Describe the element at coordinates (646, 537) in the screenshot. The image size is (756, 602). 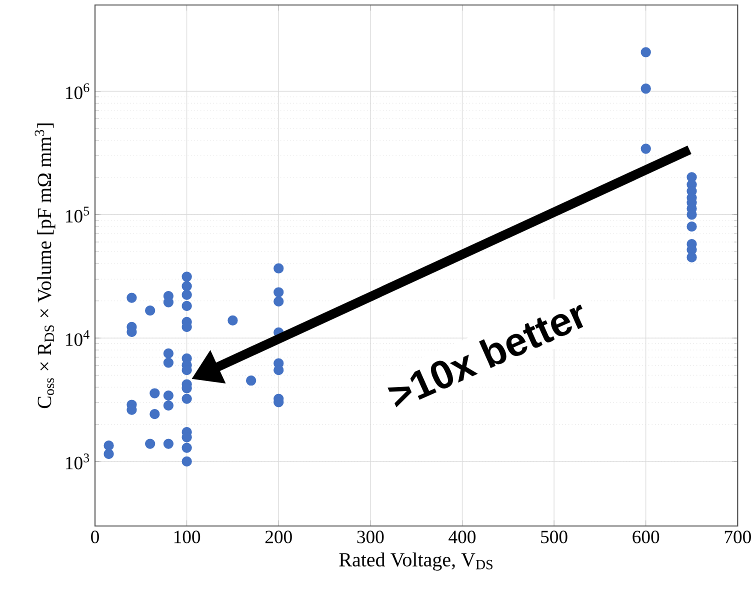
I see `x-tick-label: 600` at that location.